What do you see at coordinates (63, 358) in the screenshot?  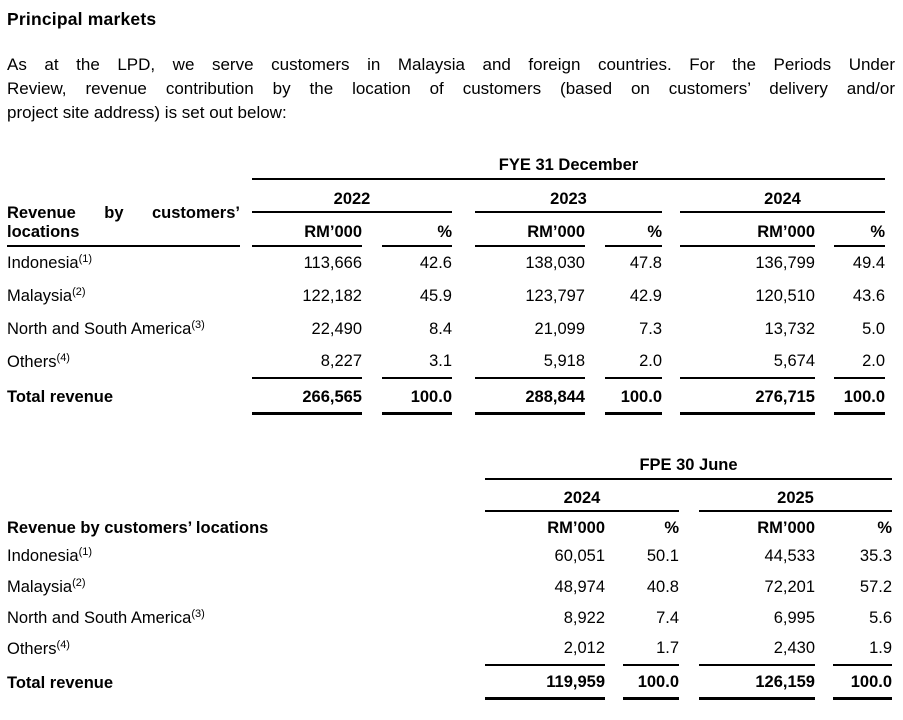 I see `footnote-ref: (4)` at bounding box center [63, 358].